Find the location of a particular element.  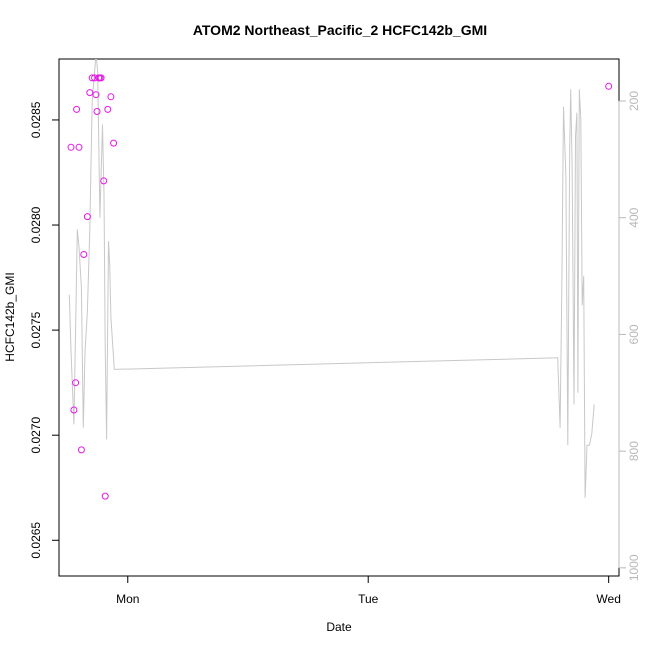

y-tick-label: 0.0265 is located at coordinates (36, 540).